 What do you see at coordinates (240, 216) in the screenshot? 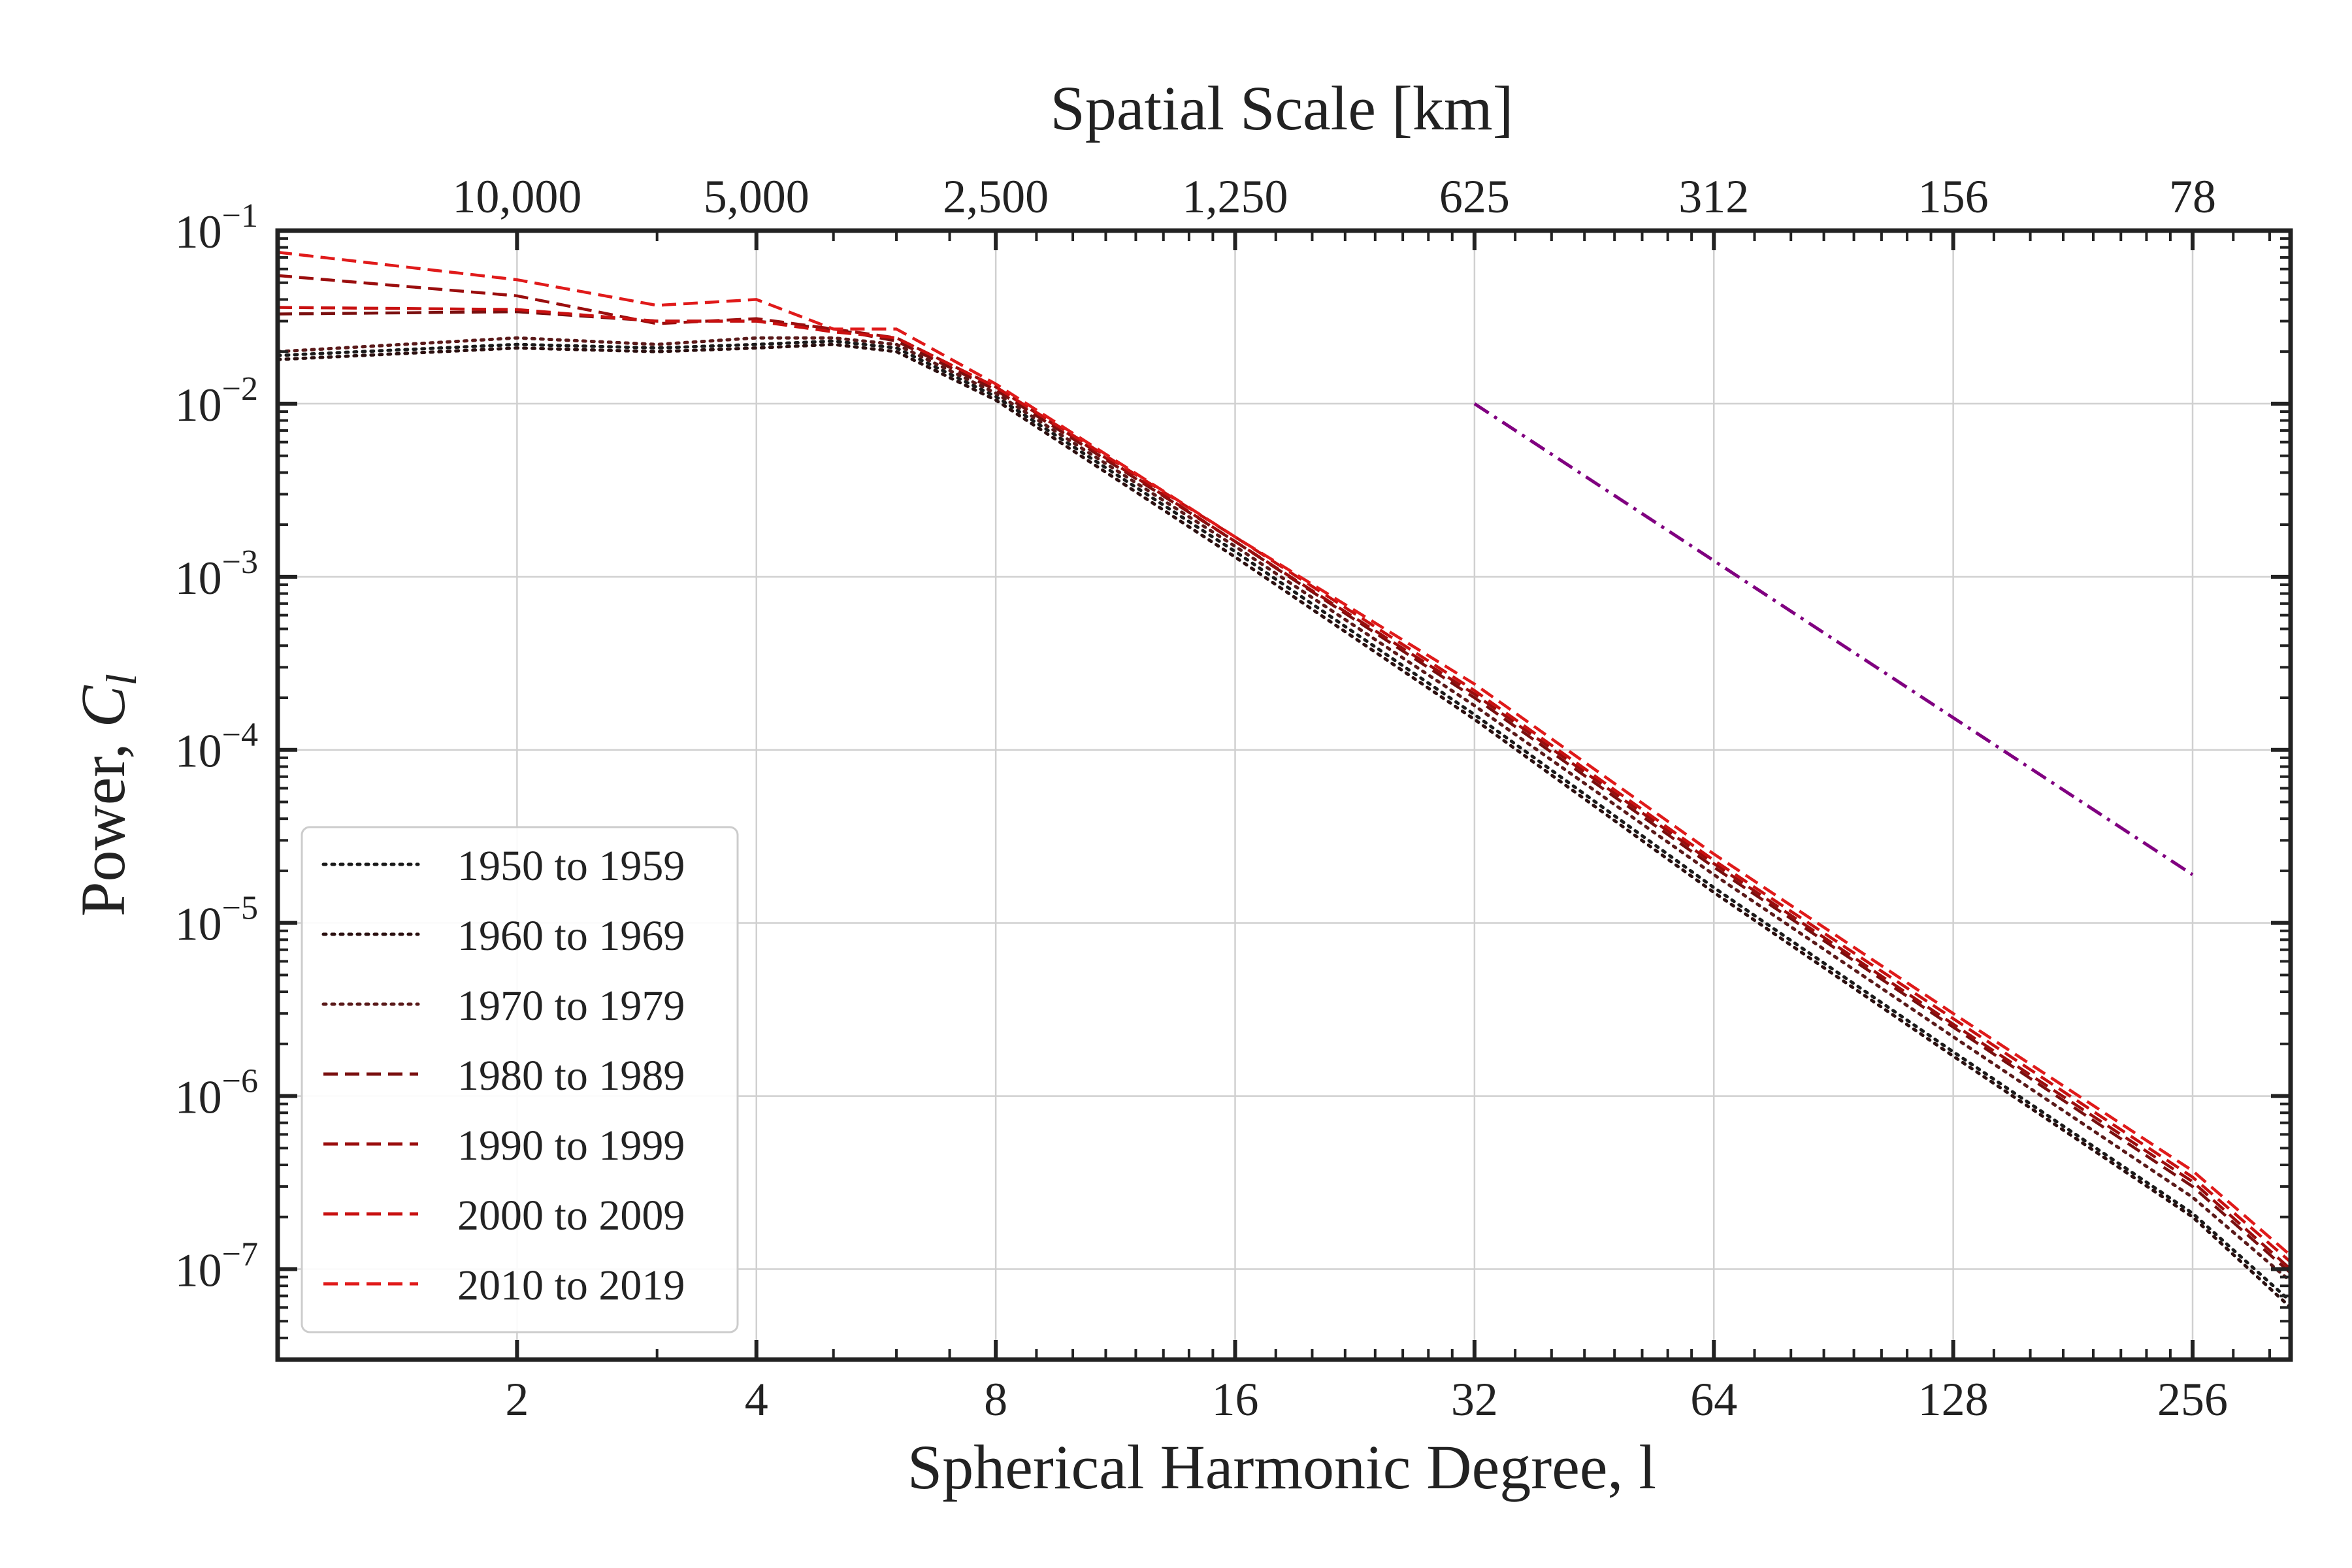
I see `y-tick-exponent: −1` at bounding box center [240, 216].